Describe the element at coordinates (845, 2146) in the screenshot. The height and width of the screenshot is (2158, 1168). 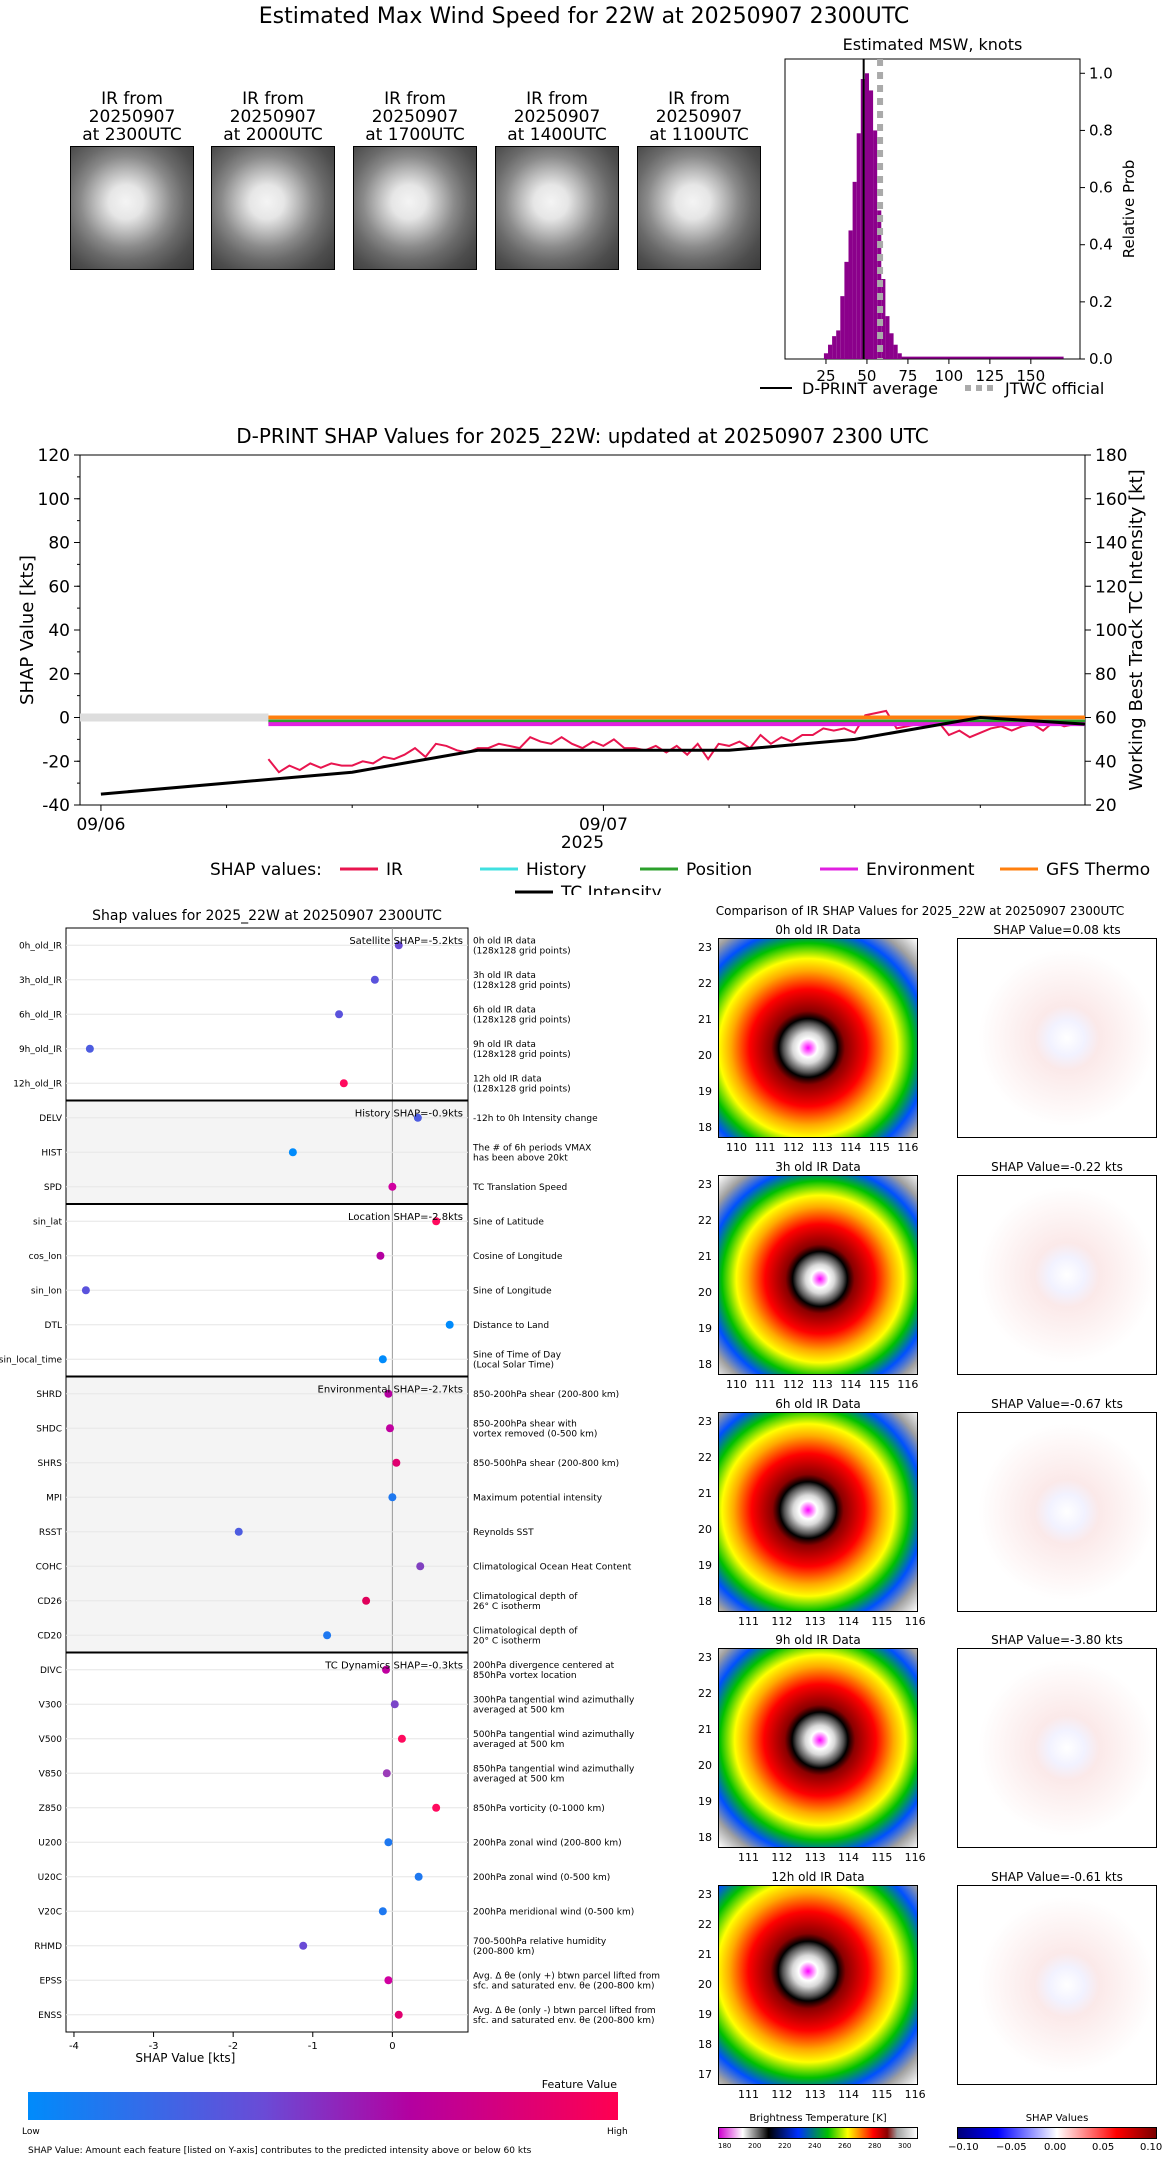
I see `brightness-colorbar-tick: 260` at that location.